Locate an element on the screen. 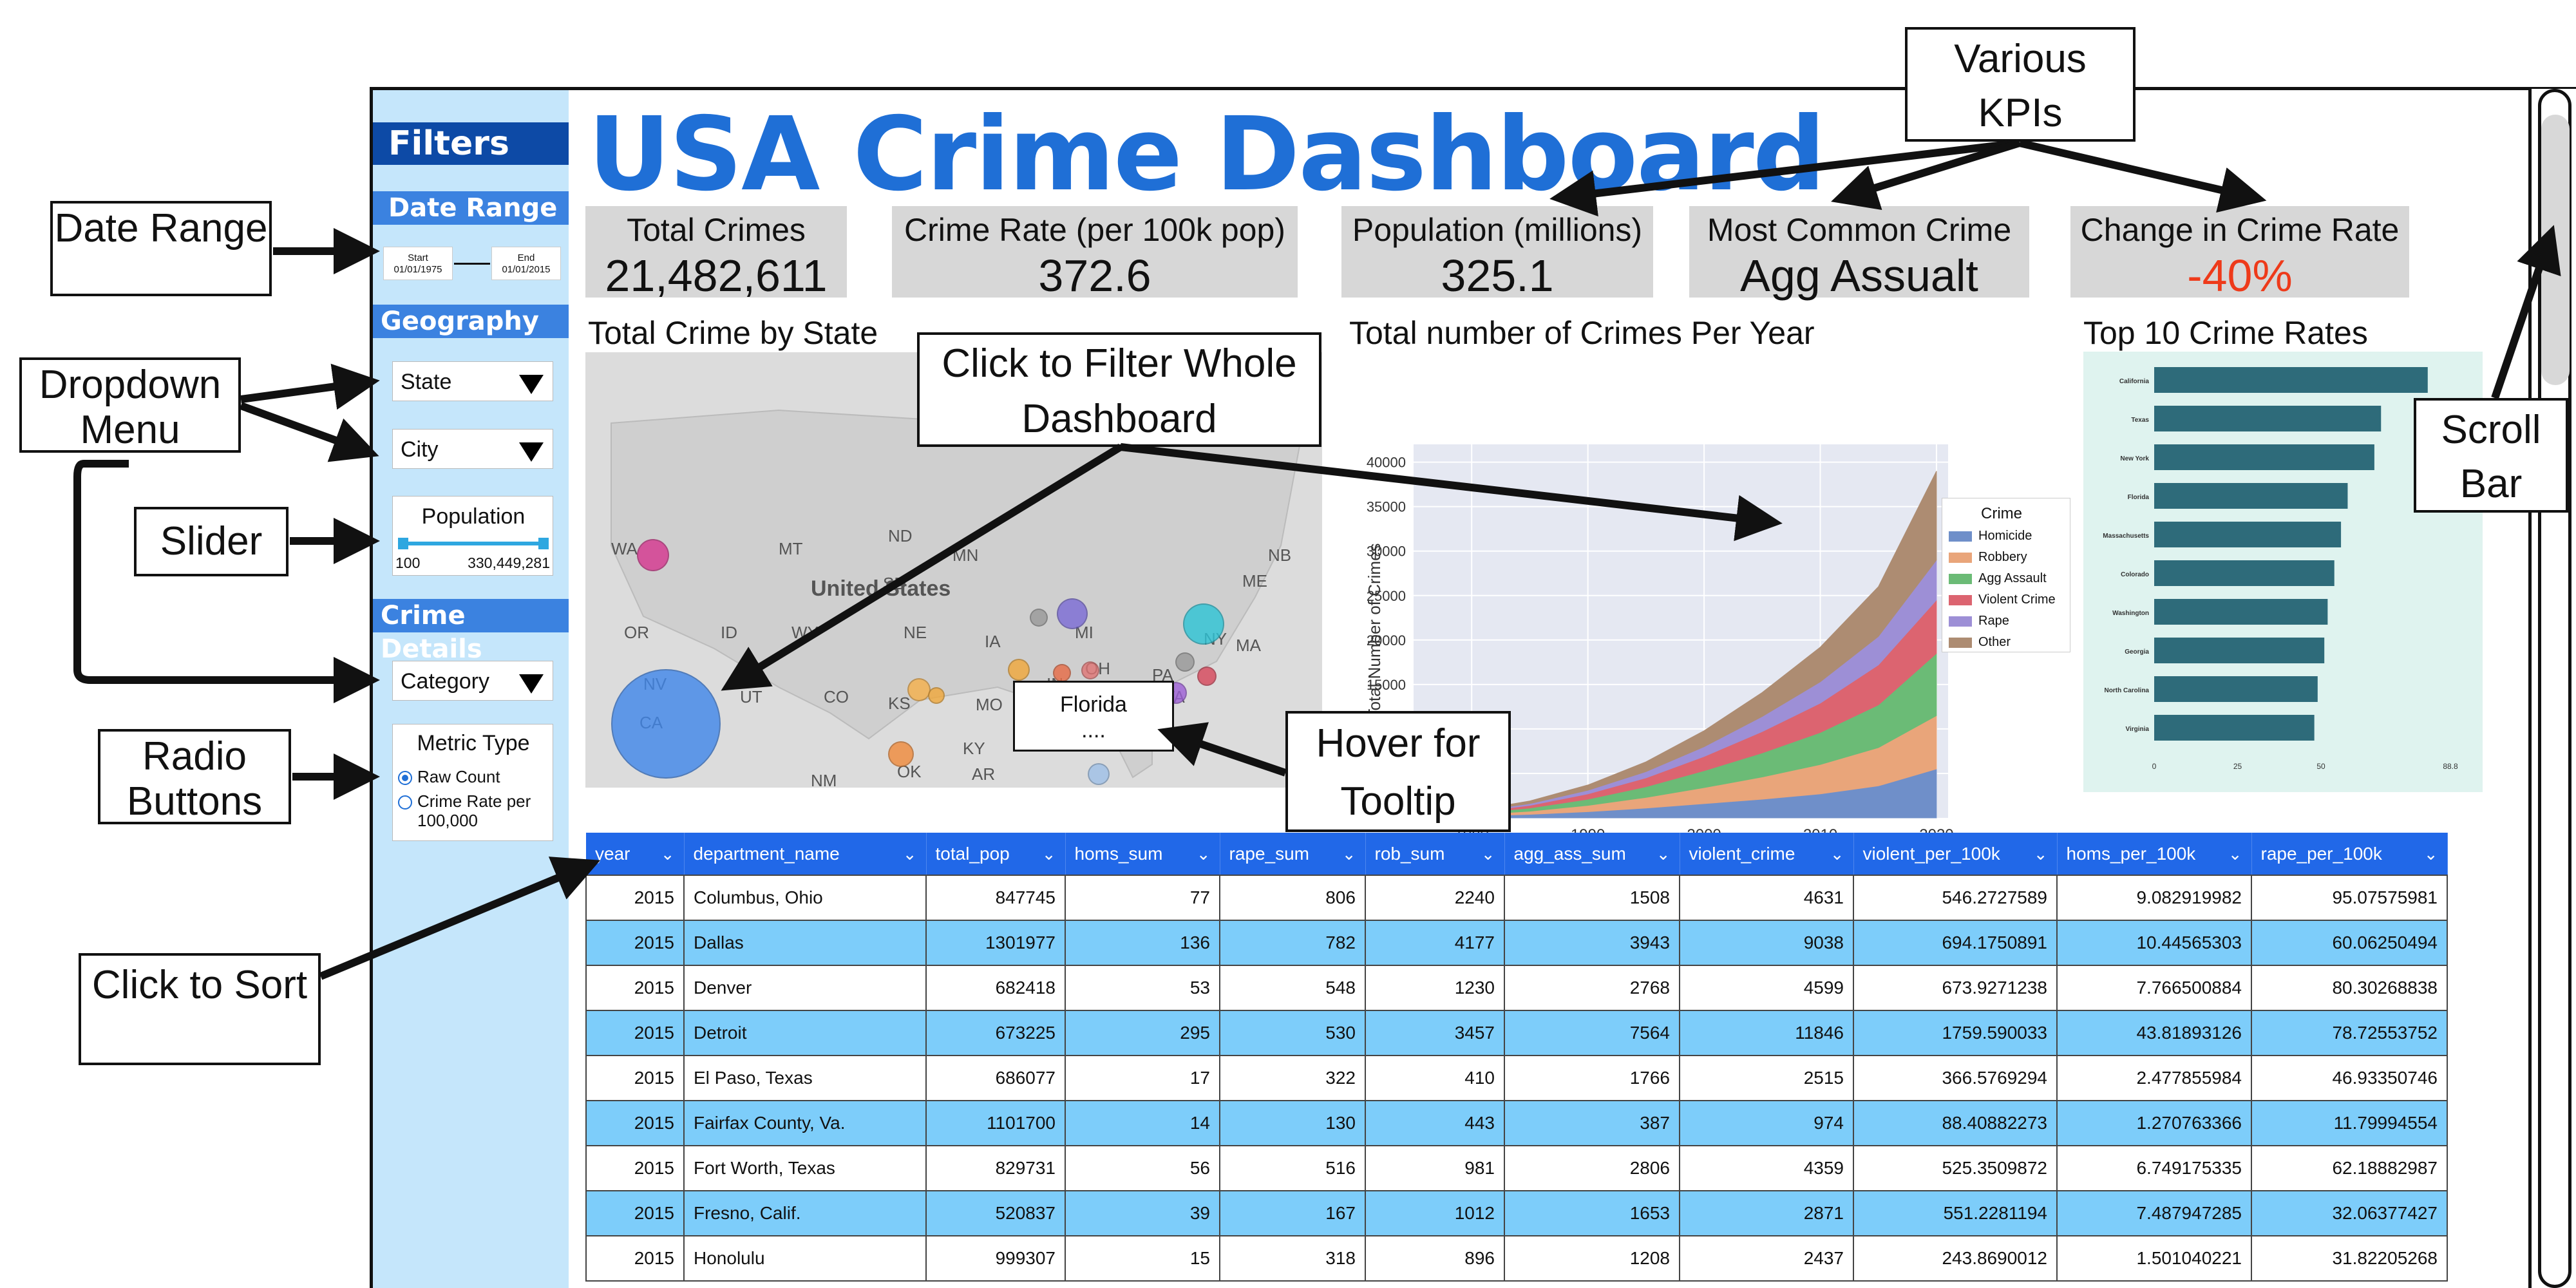  radio-raw-count: Raw Count is located at coordinates (449, 777).